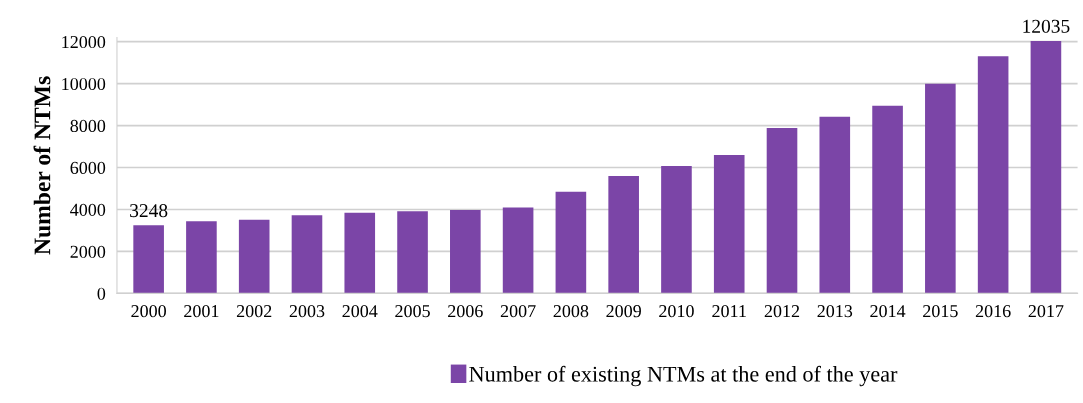 This screenshot has width=1083, height=403. I want to click on y-tick-label: 6000, so click(88, 167).